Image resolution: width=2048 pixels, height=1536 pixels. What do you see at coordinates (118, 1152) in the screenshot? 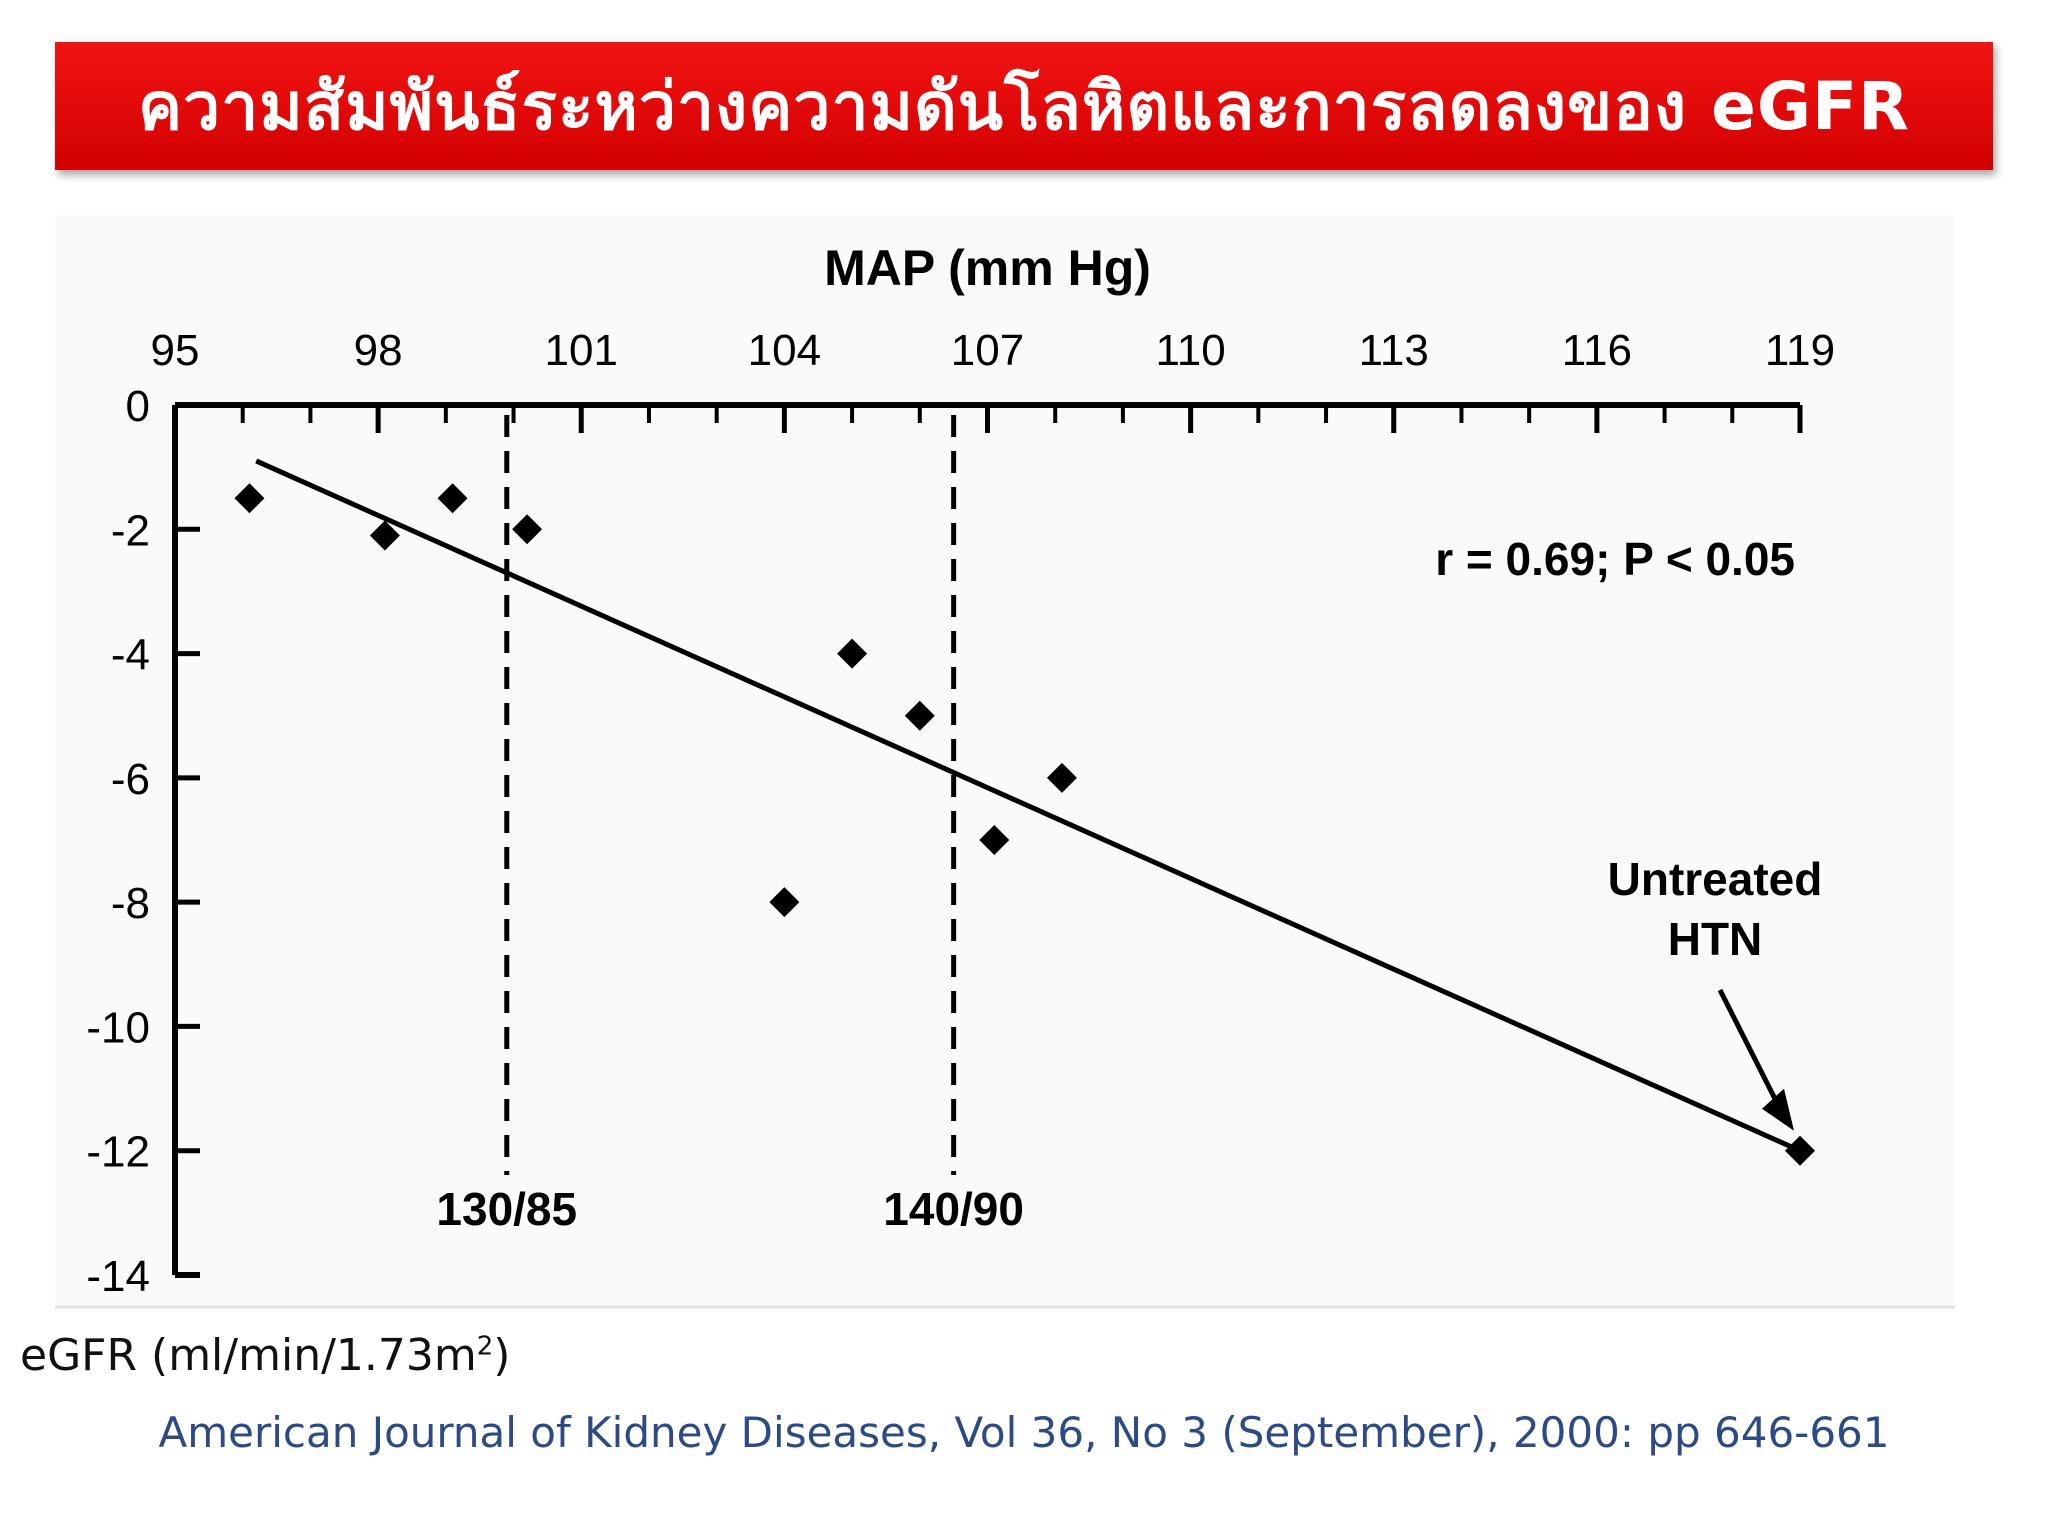
I see `y-tick-label: -12` at bounding box center [118, 1152].